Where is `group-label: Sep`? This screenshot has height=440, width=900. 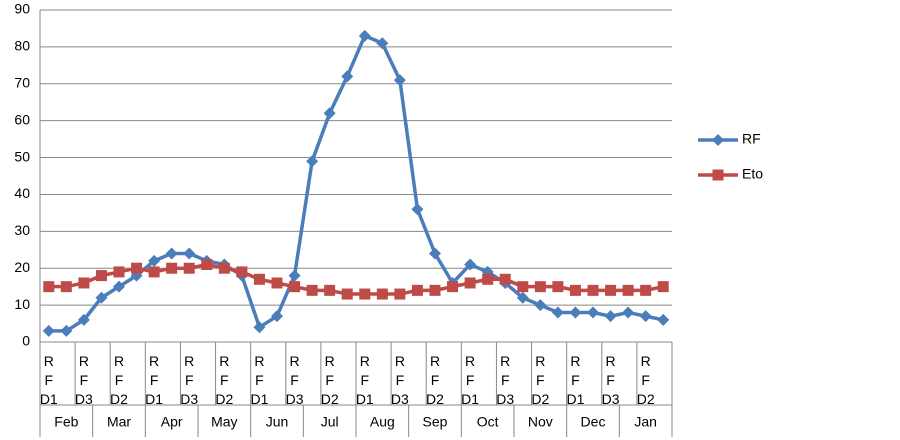 group-label: Sep is located at coordinates (435, 422).